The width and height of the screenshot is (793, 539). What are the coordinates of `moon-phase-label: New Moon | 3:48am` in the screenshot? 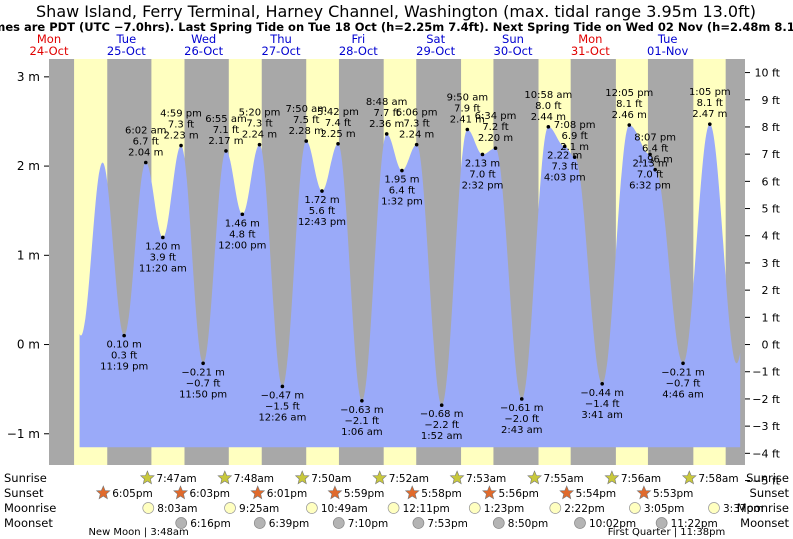 It's located at (138, 532).